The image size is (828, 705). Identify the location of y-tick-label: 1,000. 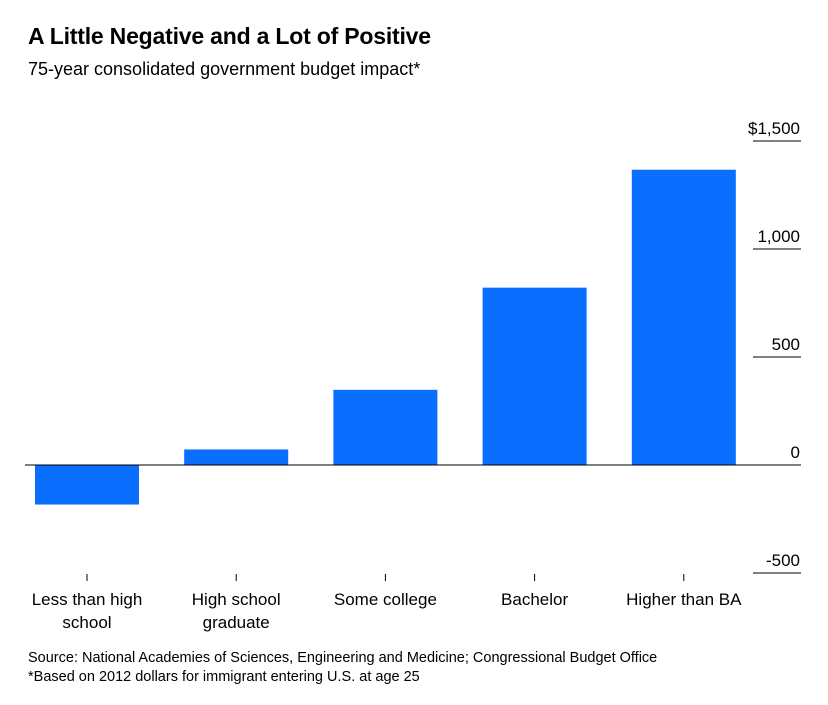
(778, 236).